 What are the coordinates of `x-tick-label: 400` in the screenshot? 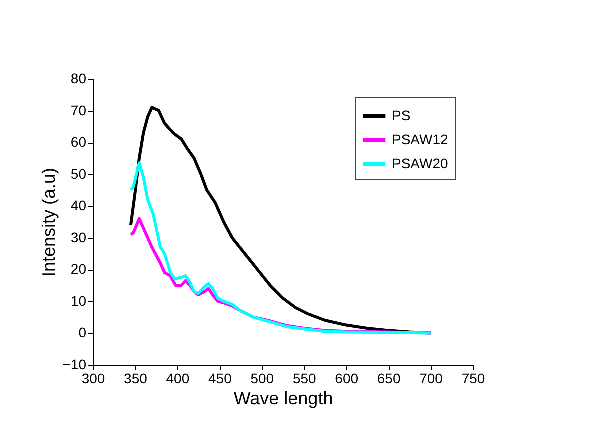 It's located at (178, 378).